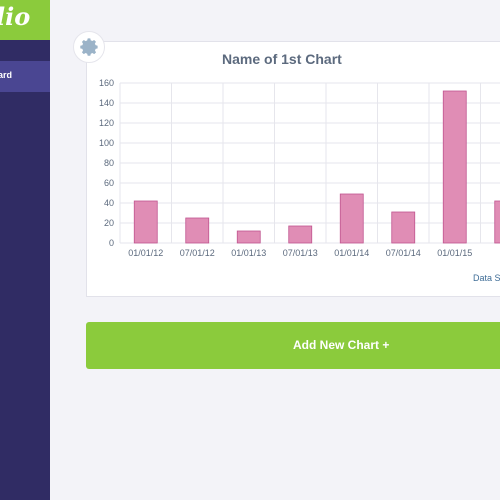  What do you see at coordinates (486, 278) in the screenshot?
I see `data-source-label: Data So` at bounding box center [486, 278].